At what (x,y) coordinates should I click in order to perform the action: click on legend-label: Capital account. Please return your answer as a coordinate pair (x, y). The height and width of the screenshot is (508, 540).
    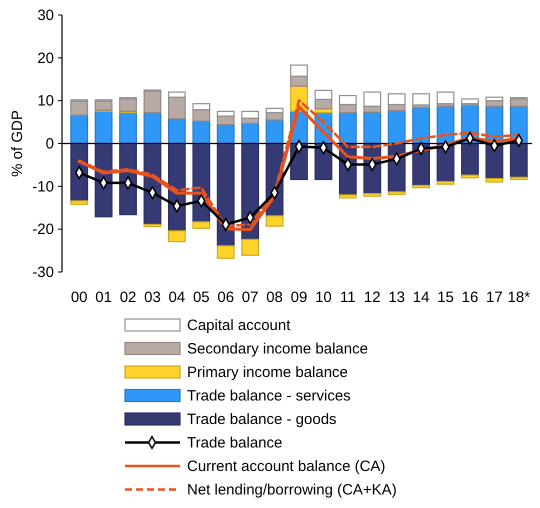
    Looking at the image, I should click on (239, 325).